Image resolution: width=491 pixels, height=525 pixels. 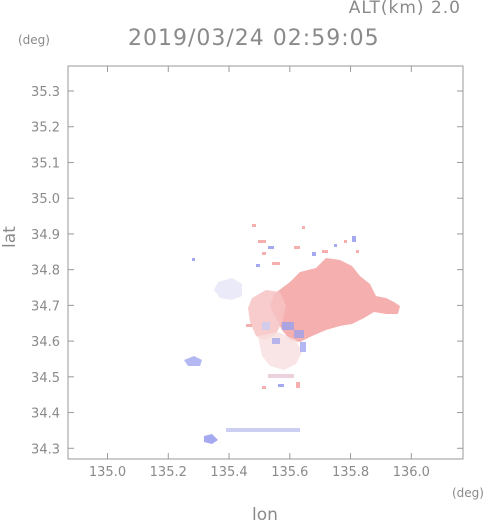 What do you see at coordinates (45, 271) in the screenshot?
I see `y-tick-label: 34.8` at bounding box center [45, 271].